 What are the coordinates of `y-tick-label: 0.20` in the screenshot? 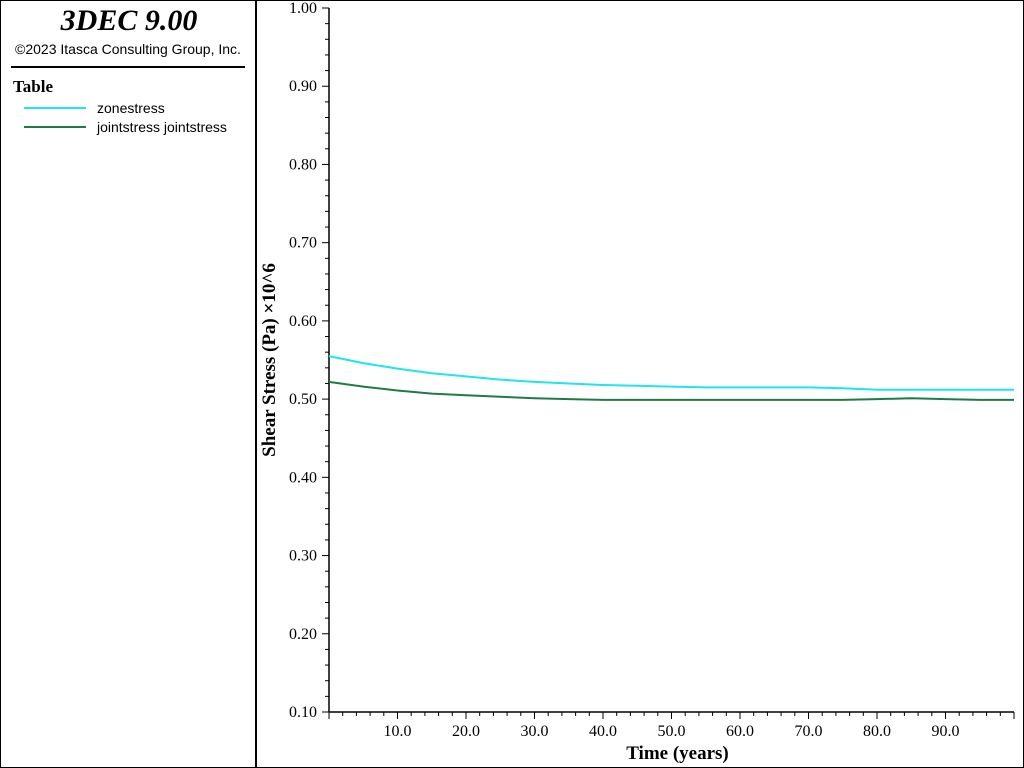 It's located at (303, 634).